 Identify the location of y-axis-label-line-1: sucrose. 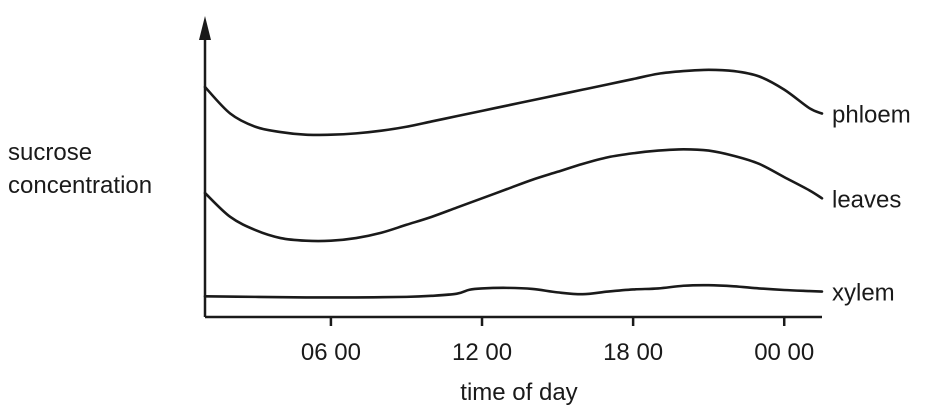
(50, 152).